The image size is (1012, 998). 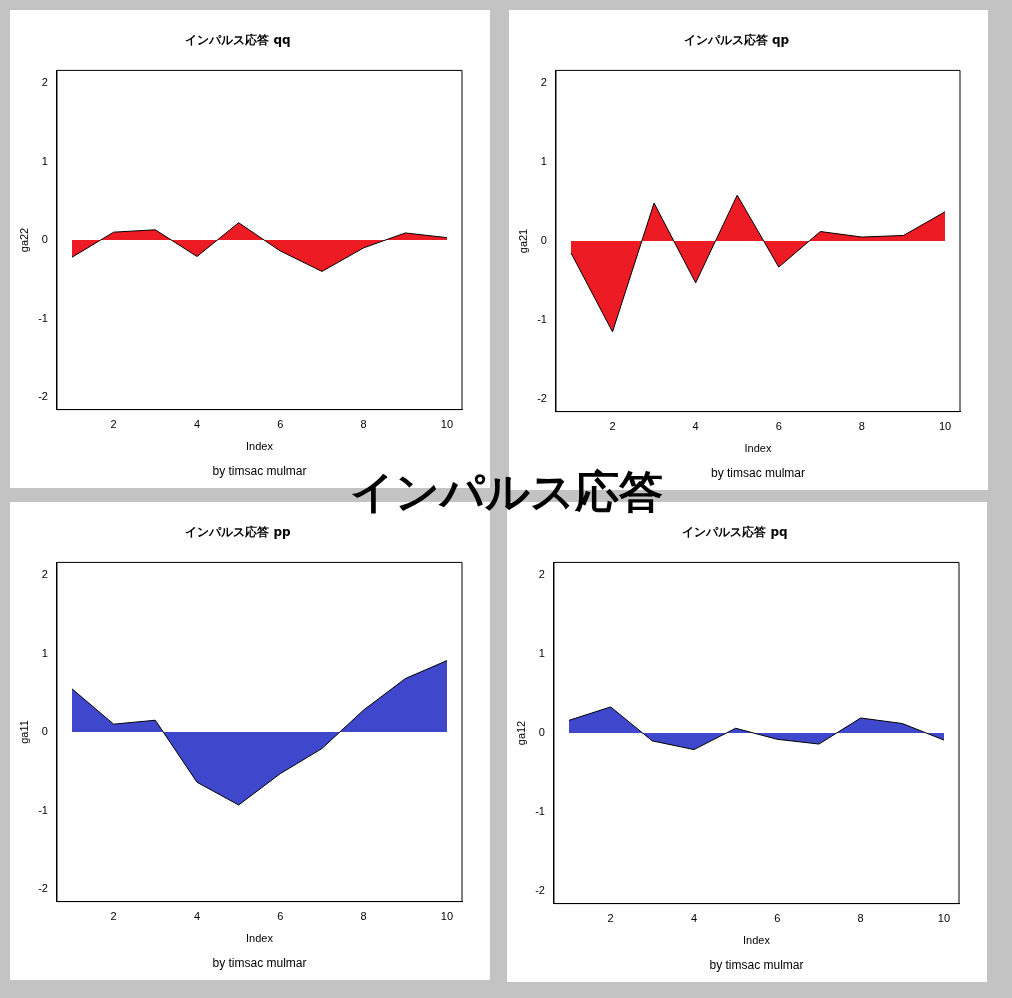 I want to click on y-axis-title: ga22, so click(x=23, y=240).